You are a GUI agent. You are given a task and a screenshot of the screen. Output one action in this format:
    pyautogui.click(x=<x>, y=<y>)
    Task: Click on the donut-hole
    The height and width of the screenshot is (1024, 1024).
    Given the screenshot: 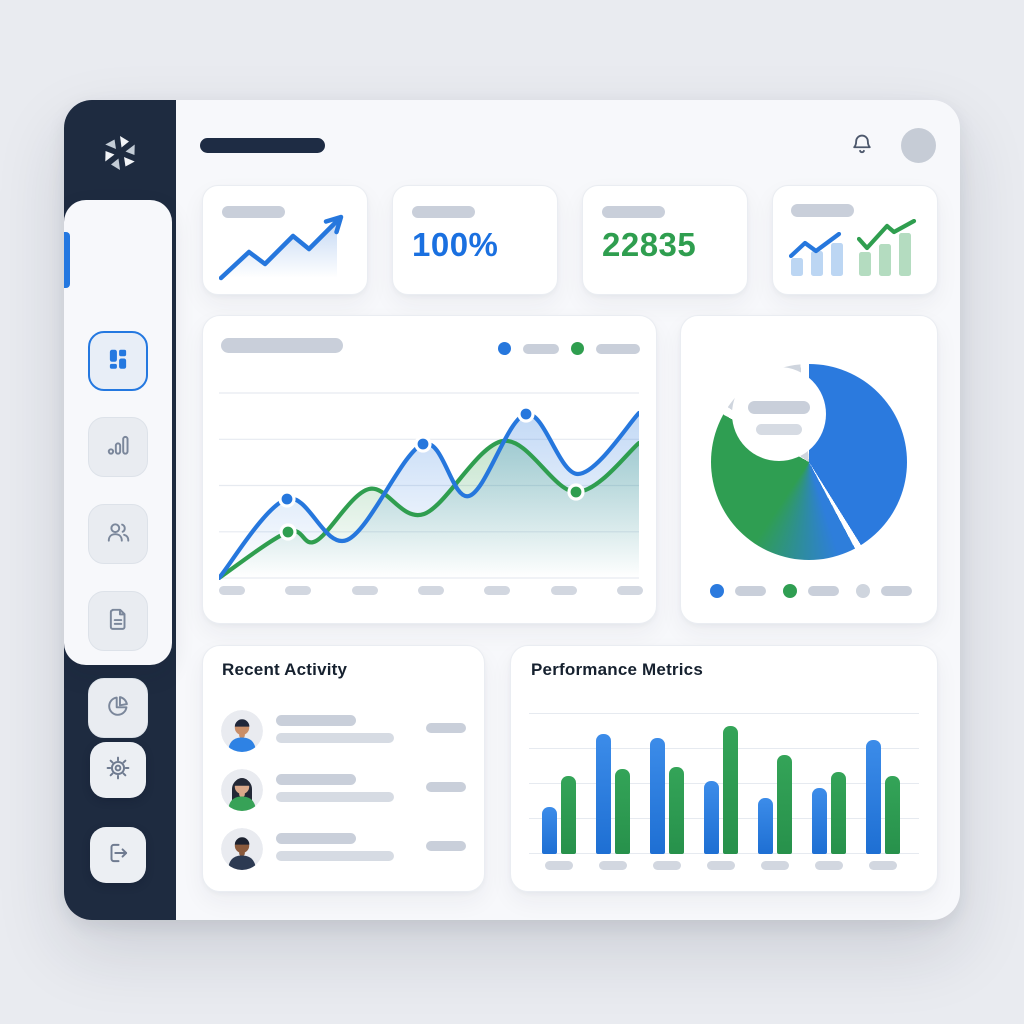 What is the action you would take?
    pyautogui.click(x=779, y=414)
    